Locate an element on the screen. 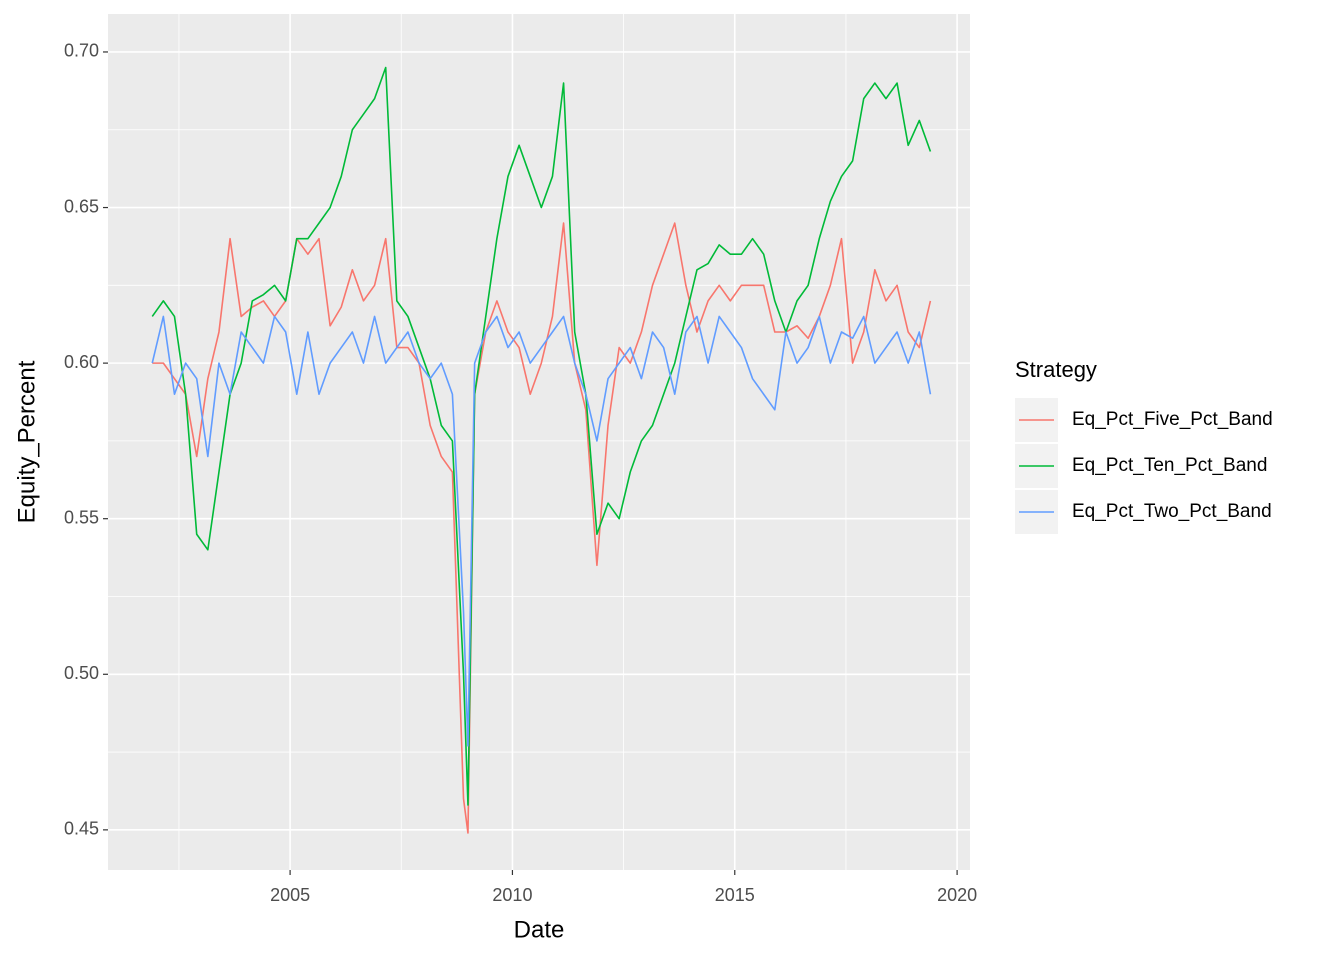 The height and width of the screenshot is (960, 1344). x-tick-label: 2010 is located at coordinates (512, 895).